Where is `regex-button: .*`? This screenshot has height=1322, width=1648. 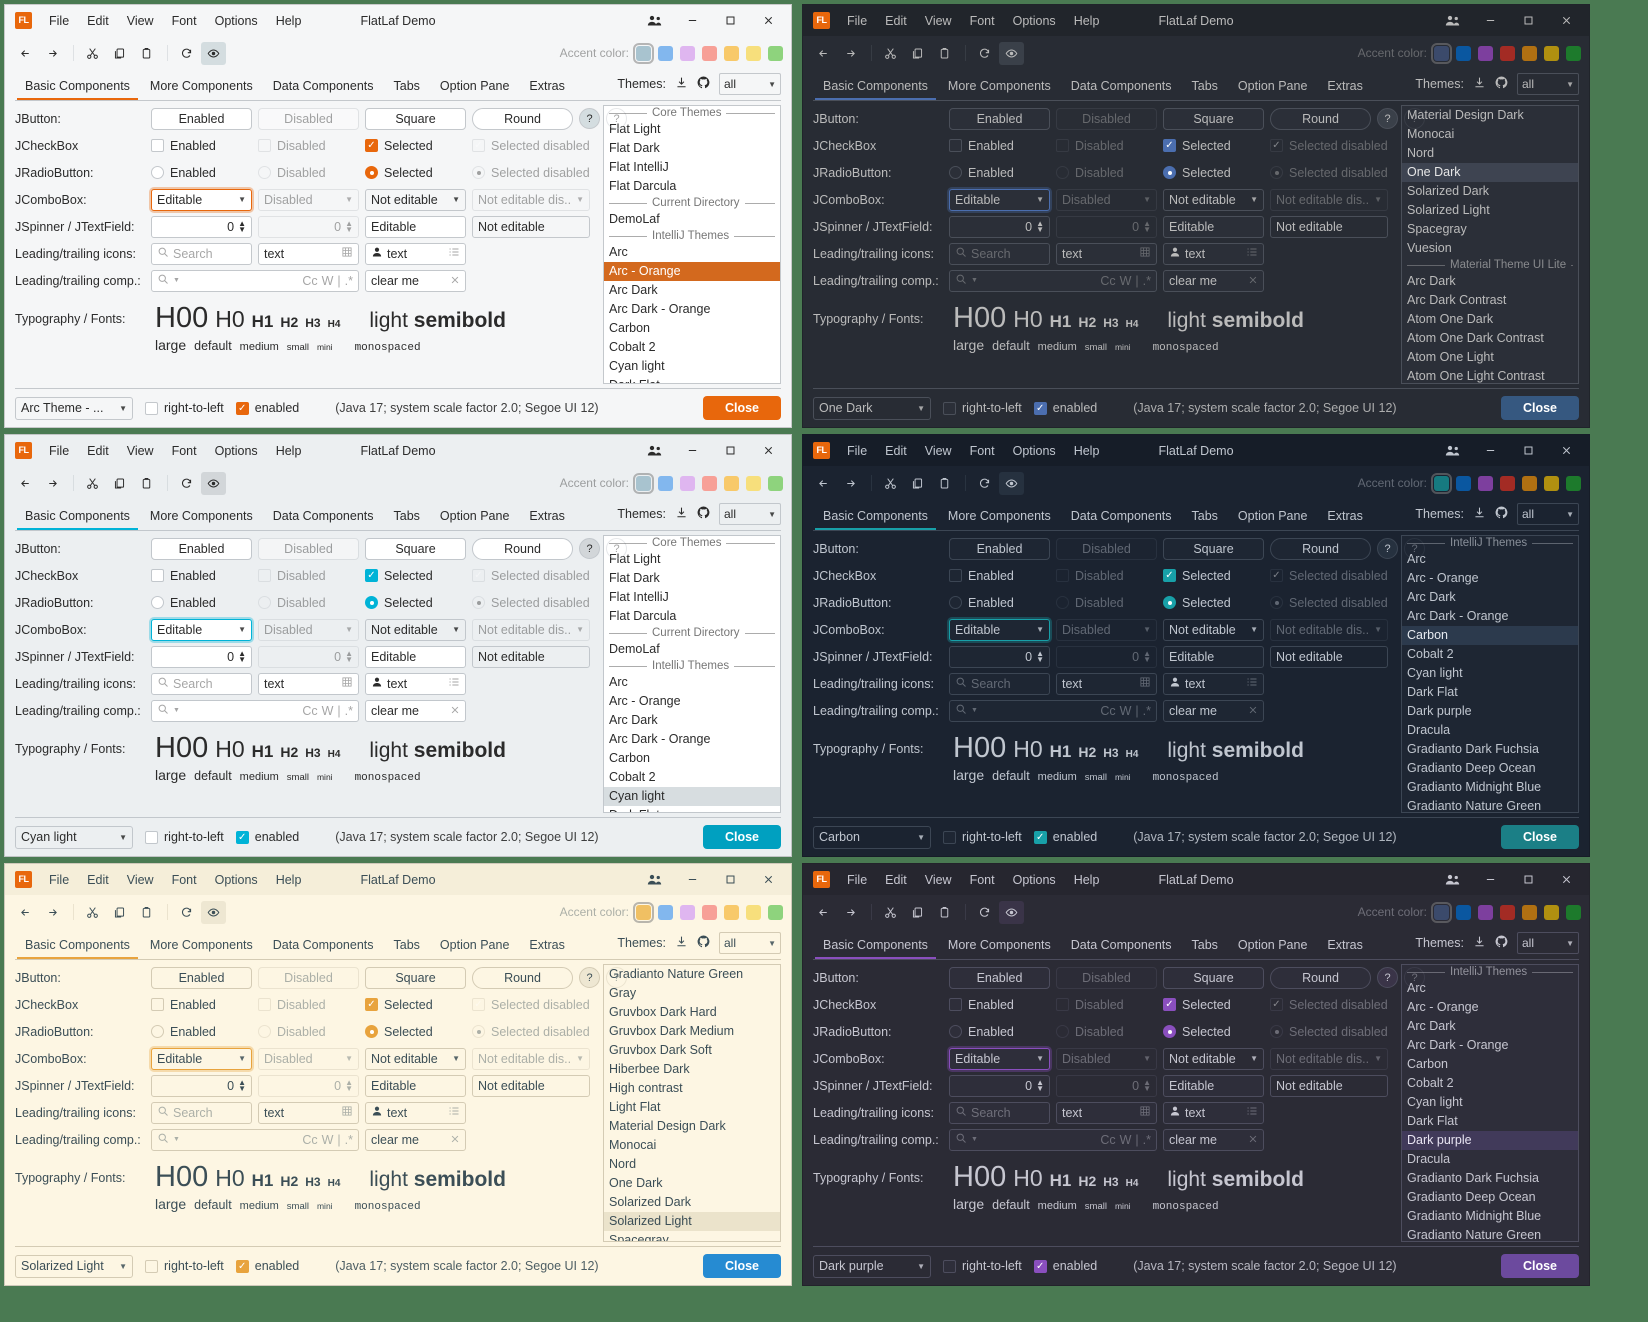 regex-button: .* is located at coordinates (1146, 280).